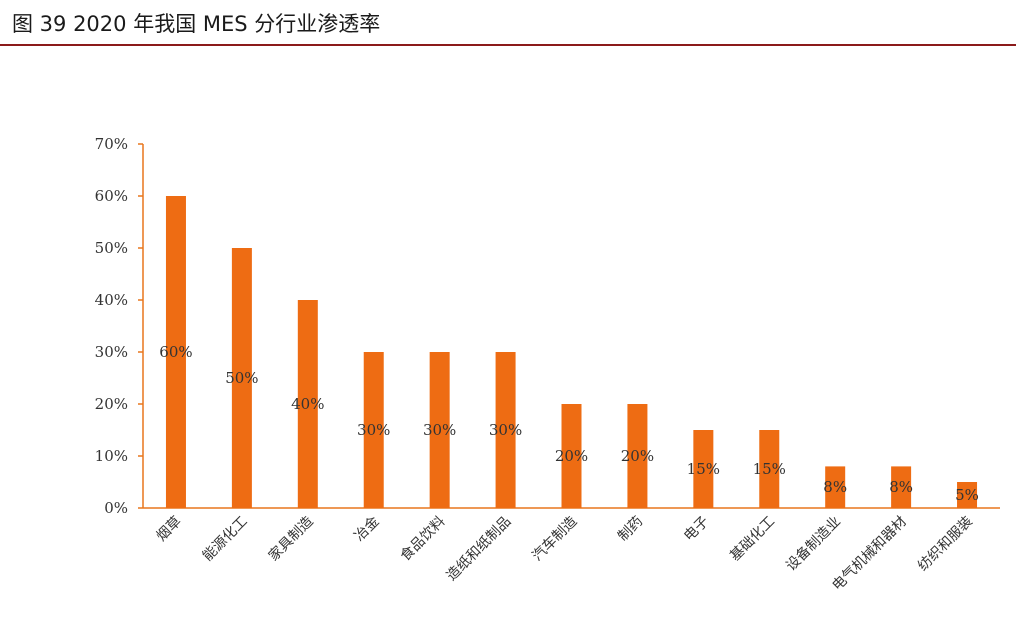  What do you see at coordinates (508, 23) in the screenshot?
I see `figure-header: 图 39 2020 年我国 MES 分行业渗透率` at bounding box center [508, 23].